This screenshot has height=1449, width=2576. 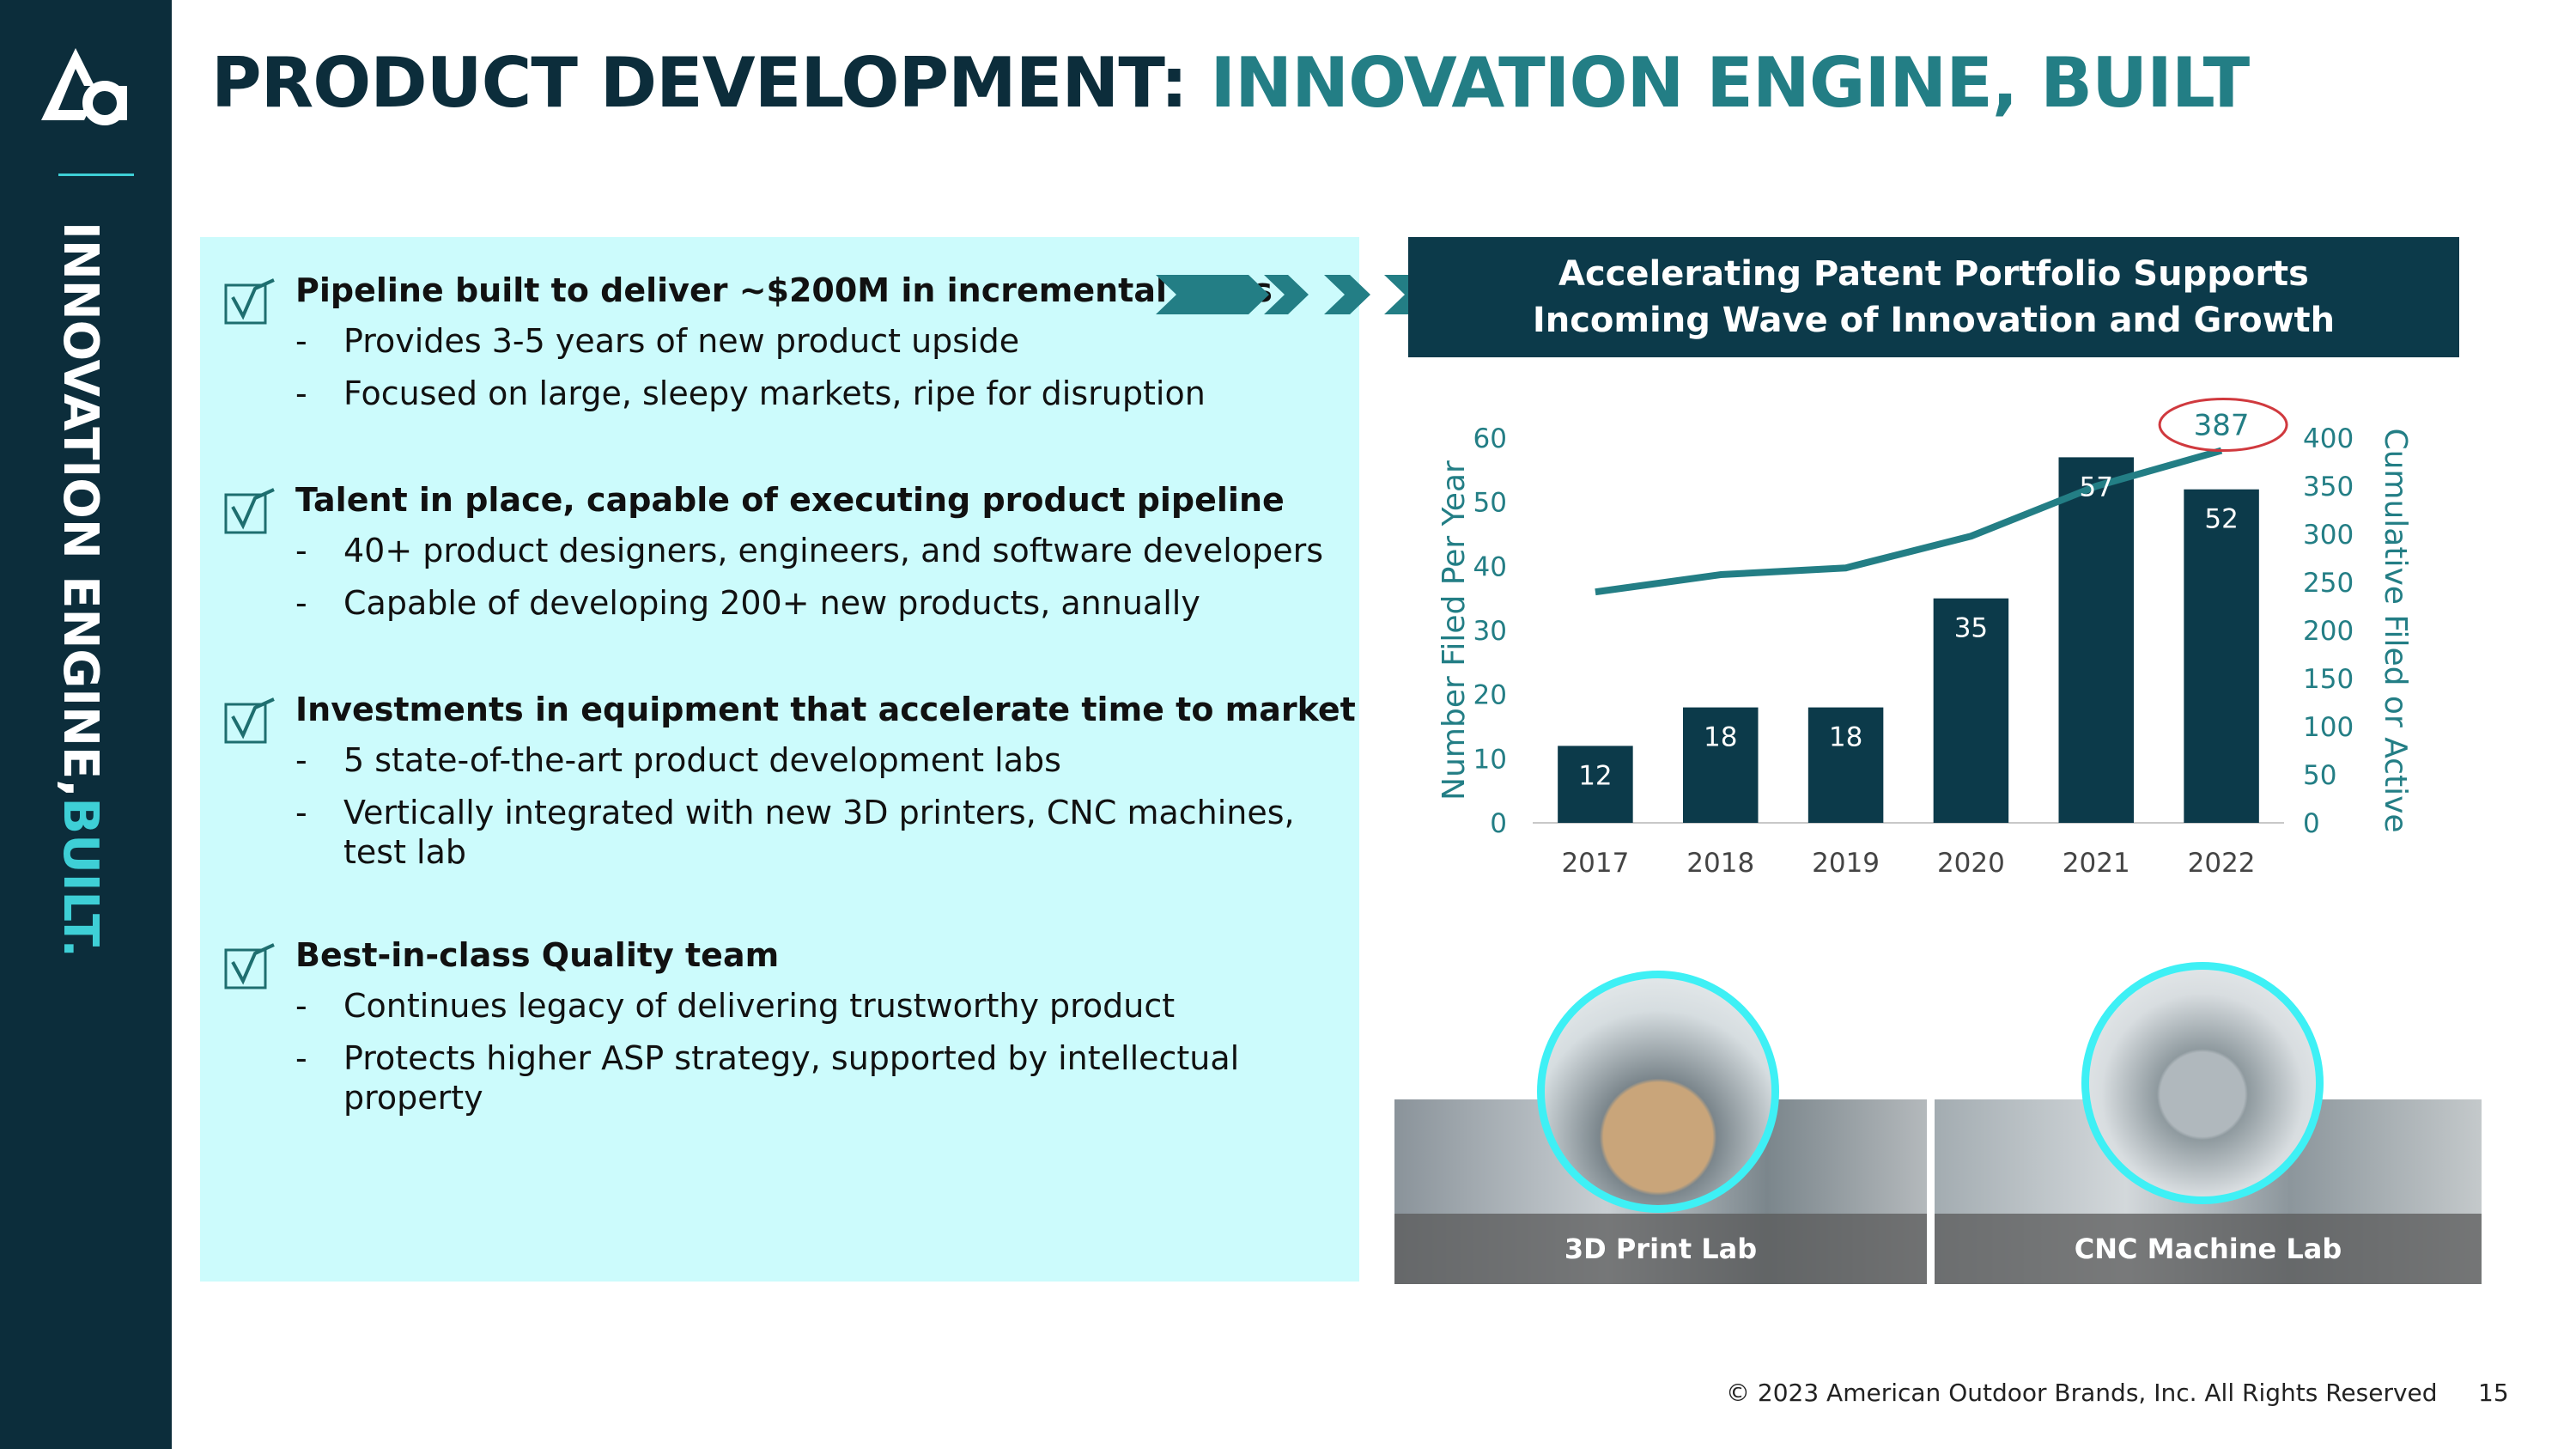 I want to click on bullet-item: Provides 3-5 years of new product upside, so click(x=817, y=341).